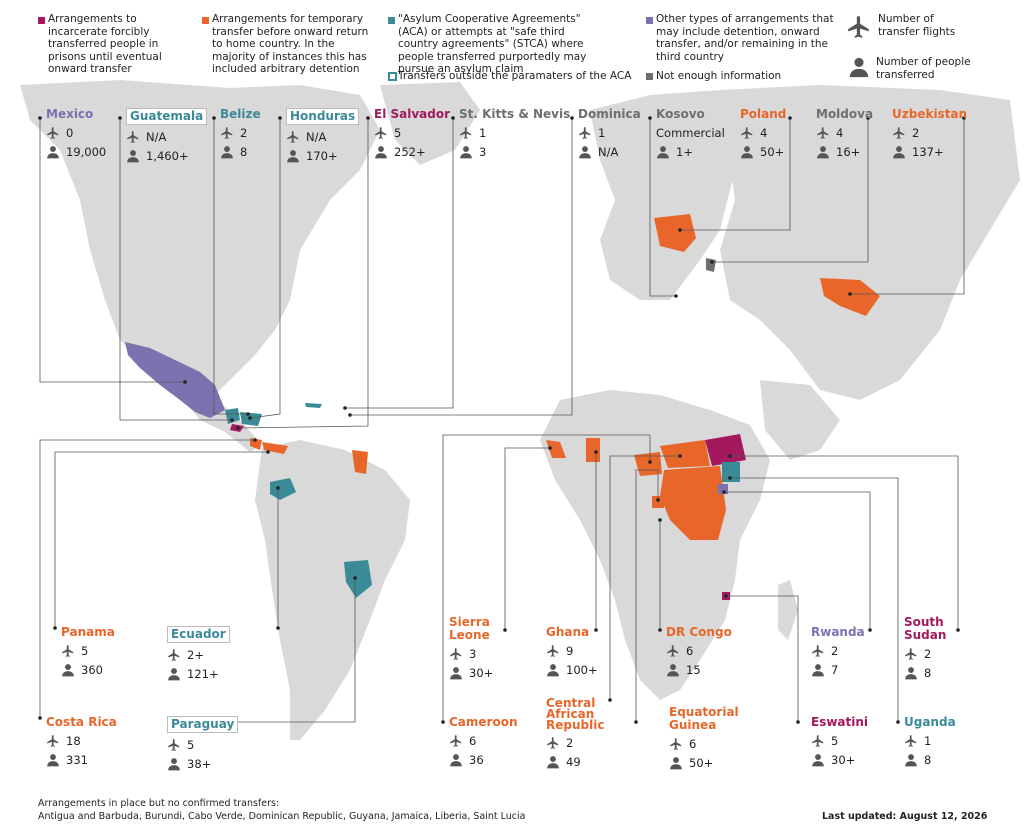  Describe the element at coordinates (711, 265) in the screenshot. I see `country-shape-moldova` at that location.